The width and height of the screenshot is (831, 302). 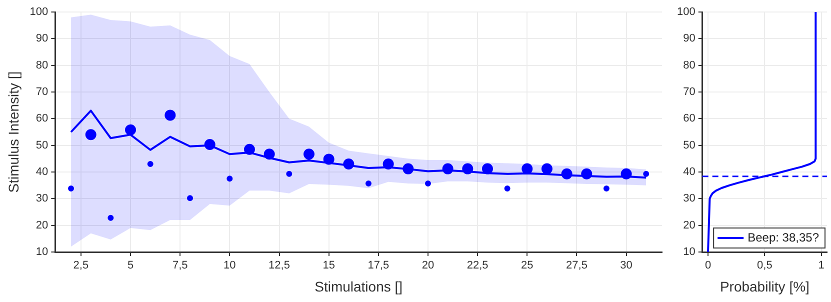 I want to click on x-tick-label: 2,5, so click(x=81, y=266).